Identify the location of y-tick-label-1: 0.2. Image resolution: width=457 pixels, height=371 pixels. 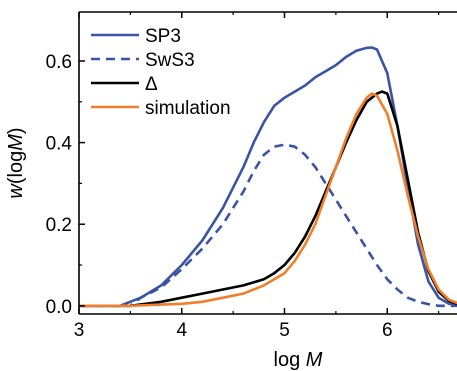
(59, 225).